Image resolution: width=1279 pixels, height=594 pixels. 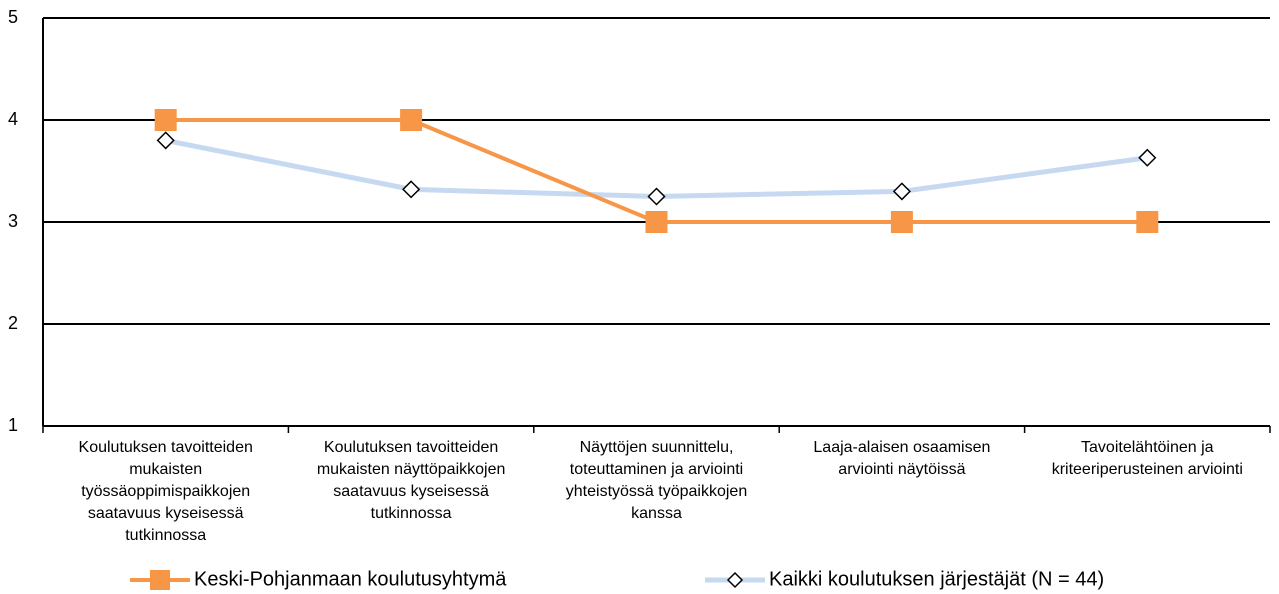 What do you see at coordinates (936, 579) in the screenshot?
I see `legend-label: Kaikki koulutuksen järjestäjät (N = 44)` at bounding box center [936, 579].